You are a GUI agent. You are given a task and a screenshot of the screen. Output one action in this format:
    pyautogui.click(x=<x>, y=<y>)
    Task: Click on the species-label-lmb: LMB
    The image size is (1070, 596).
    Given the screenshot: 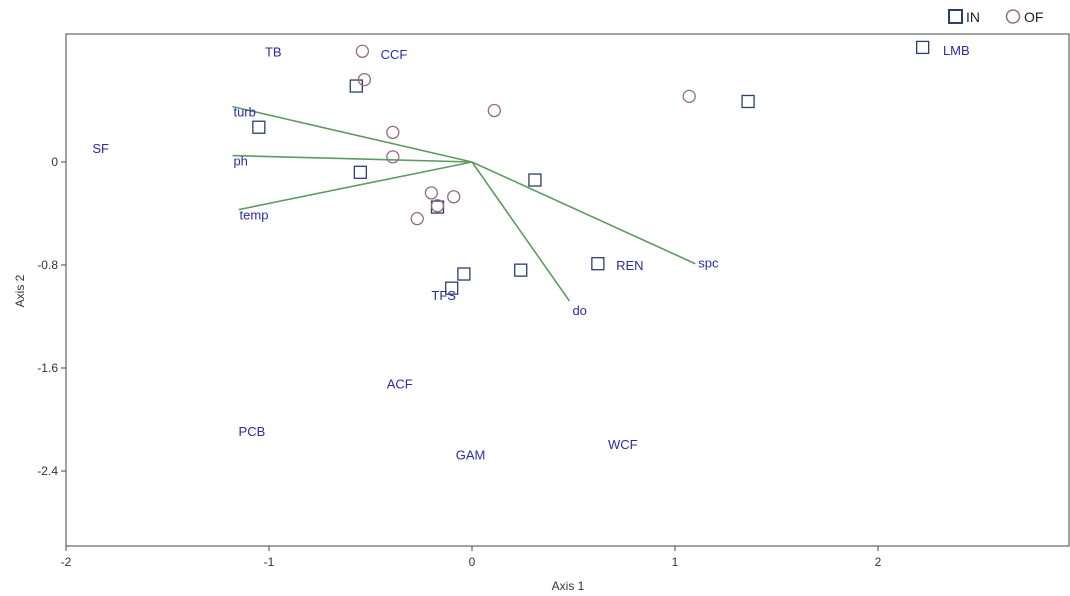 What is the action you would take?
    pyautogui.click(x=956, y=50)
    